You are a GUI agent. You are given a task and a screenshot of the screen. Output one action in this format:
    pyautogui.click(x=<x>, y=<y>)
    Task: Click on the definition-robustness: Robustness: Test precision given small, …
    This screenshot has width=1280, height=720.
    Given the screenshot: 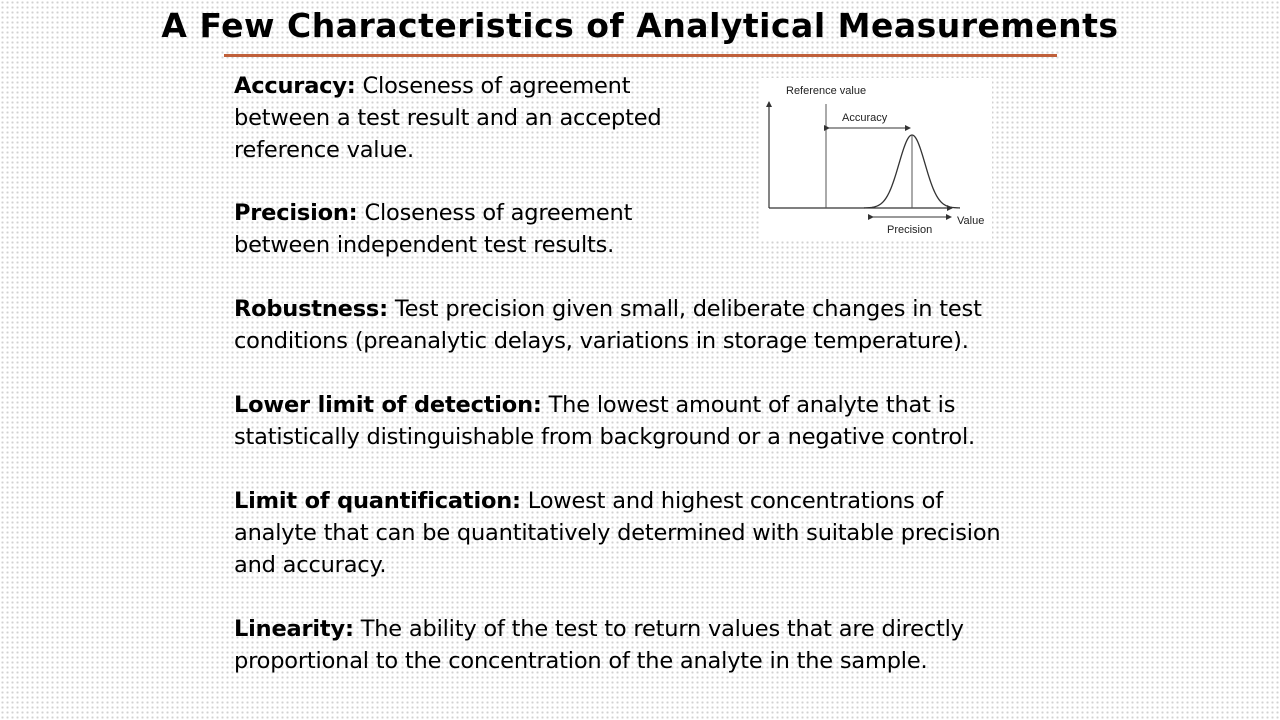 What is the action you would take?
    pyautogui.click(x=608, y=325)
    